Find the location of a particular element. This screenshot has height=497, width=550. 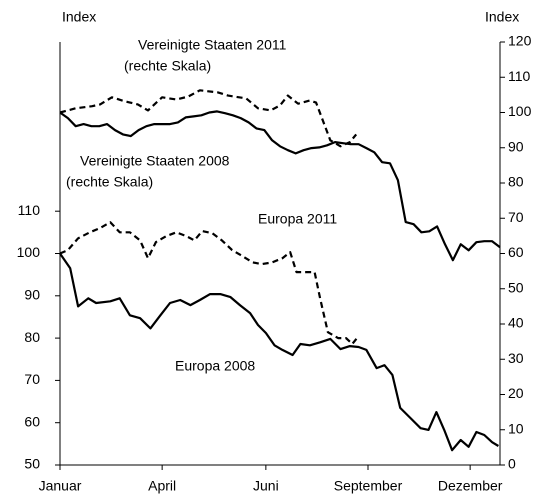

annotation: Europa 2011 is located at coordinates (297, 219).